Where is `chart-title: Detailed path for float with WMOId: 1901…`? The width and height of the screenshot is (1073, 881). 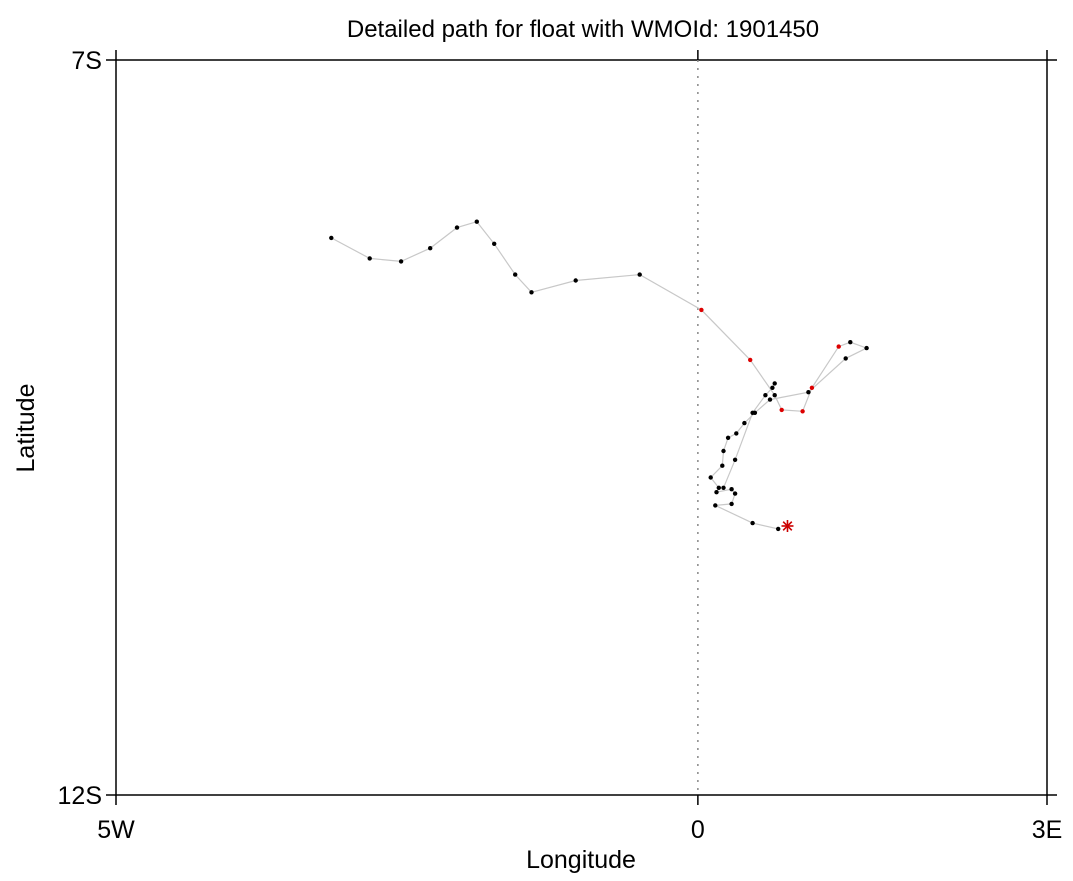
chart-title: Detailed path for float with WMOId: 1901… is located at coordinates (583, 29).